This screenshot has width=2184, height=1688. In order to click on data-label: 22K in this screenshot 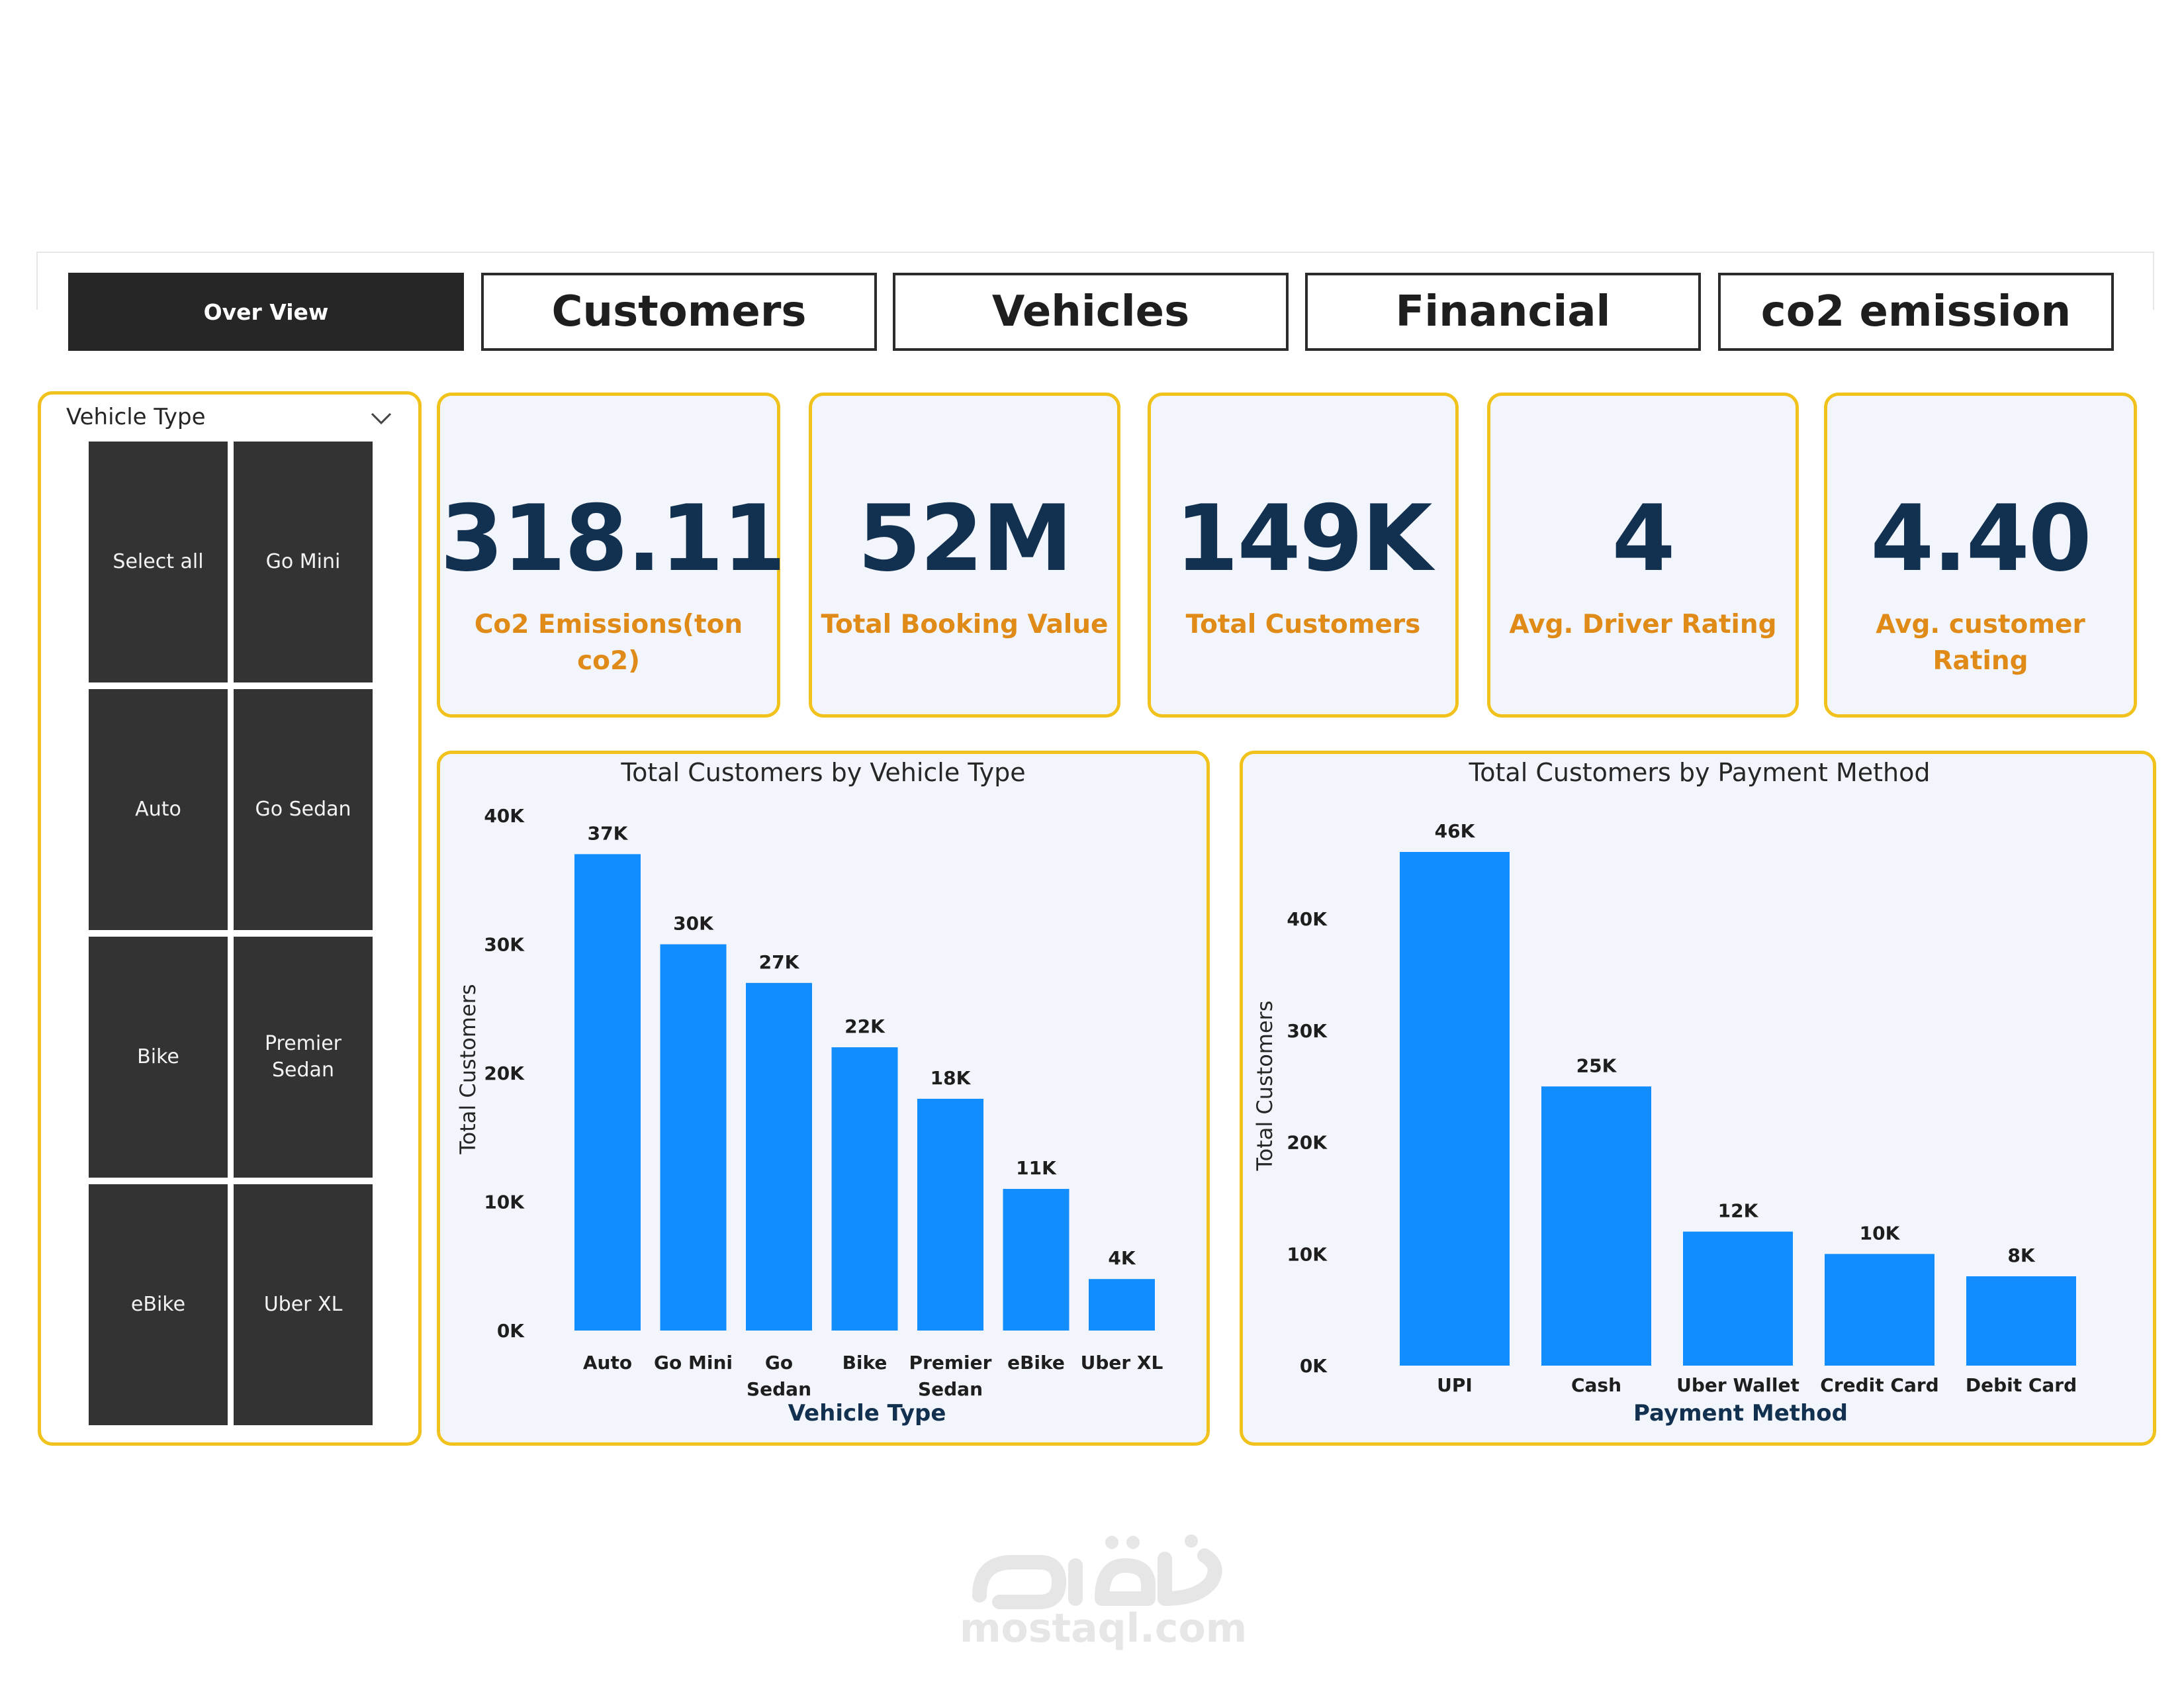, I will do `click(865, 1026)`.